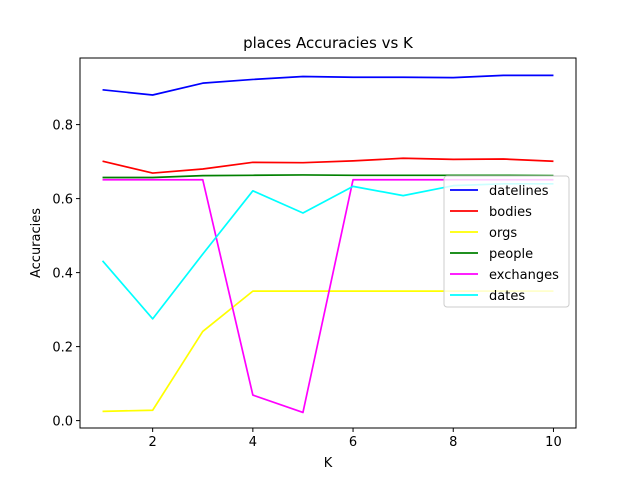 Image resolution: width=640 pixels, height=480 pixels. Describe the element at coordinates (153, 442) in the screenshot. I see `x-tick-label: 2` at that location.